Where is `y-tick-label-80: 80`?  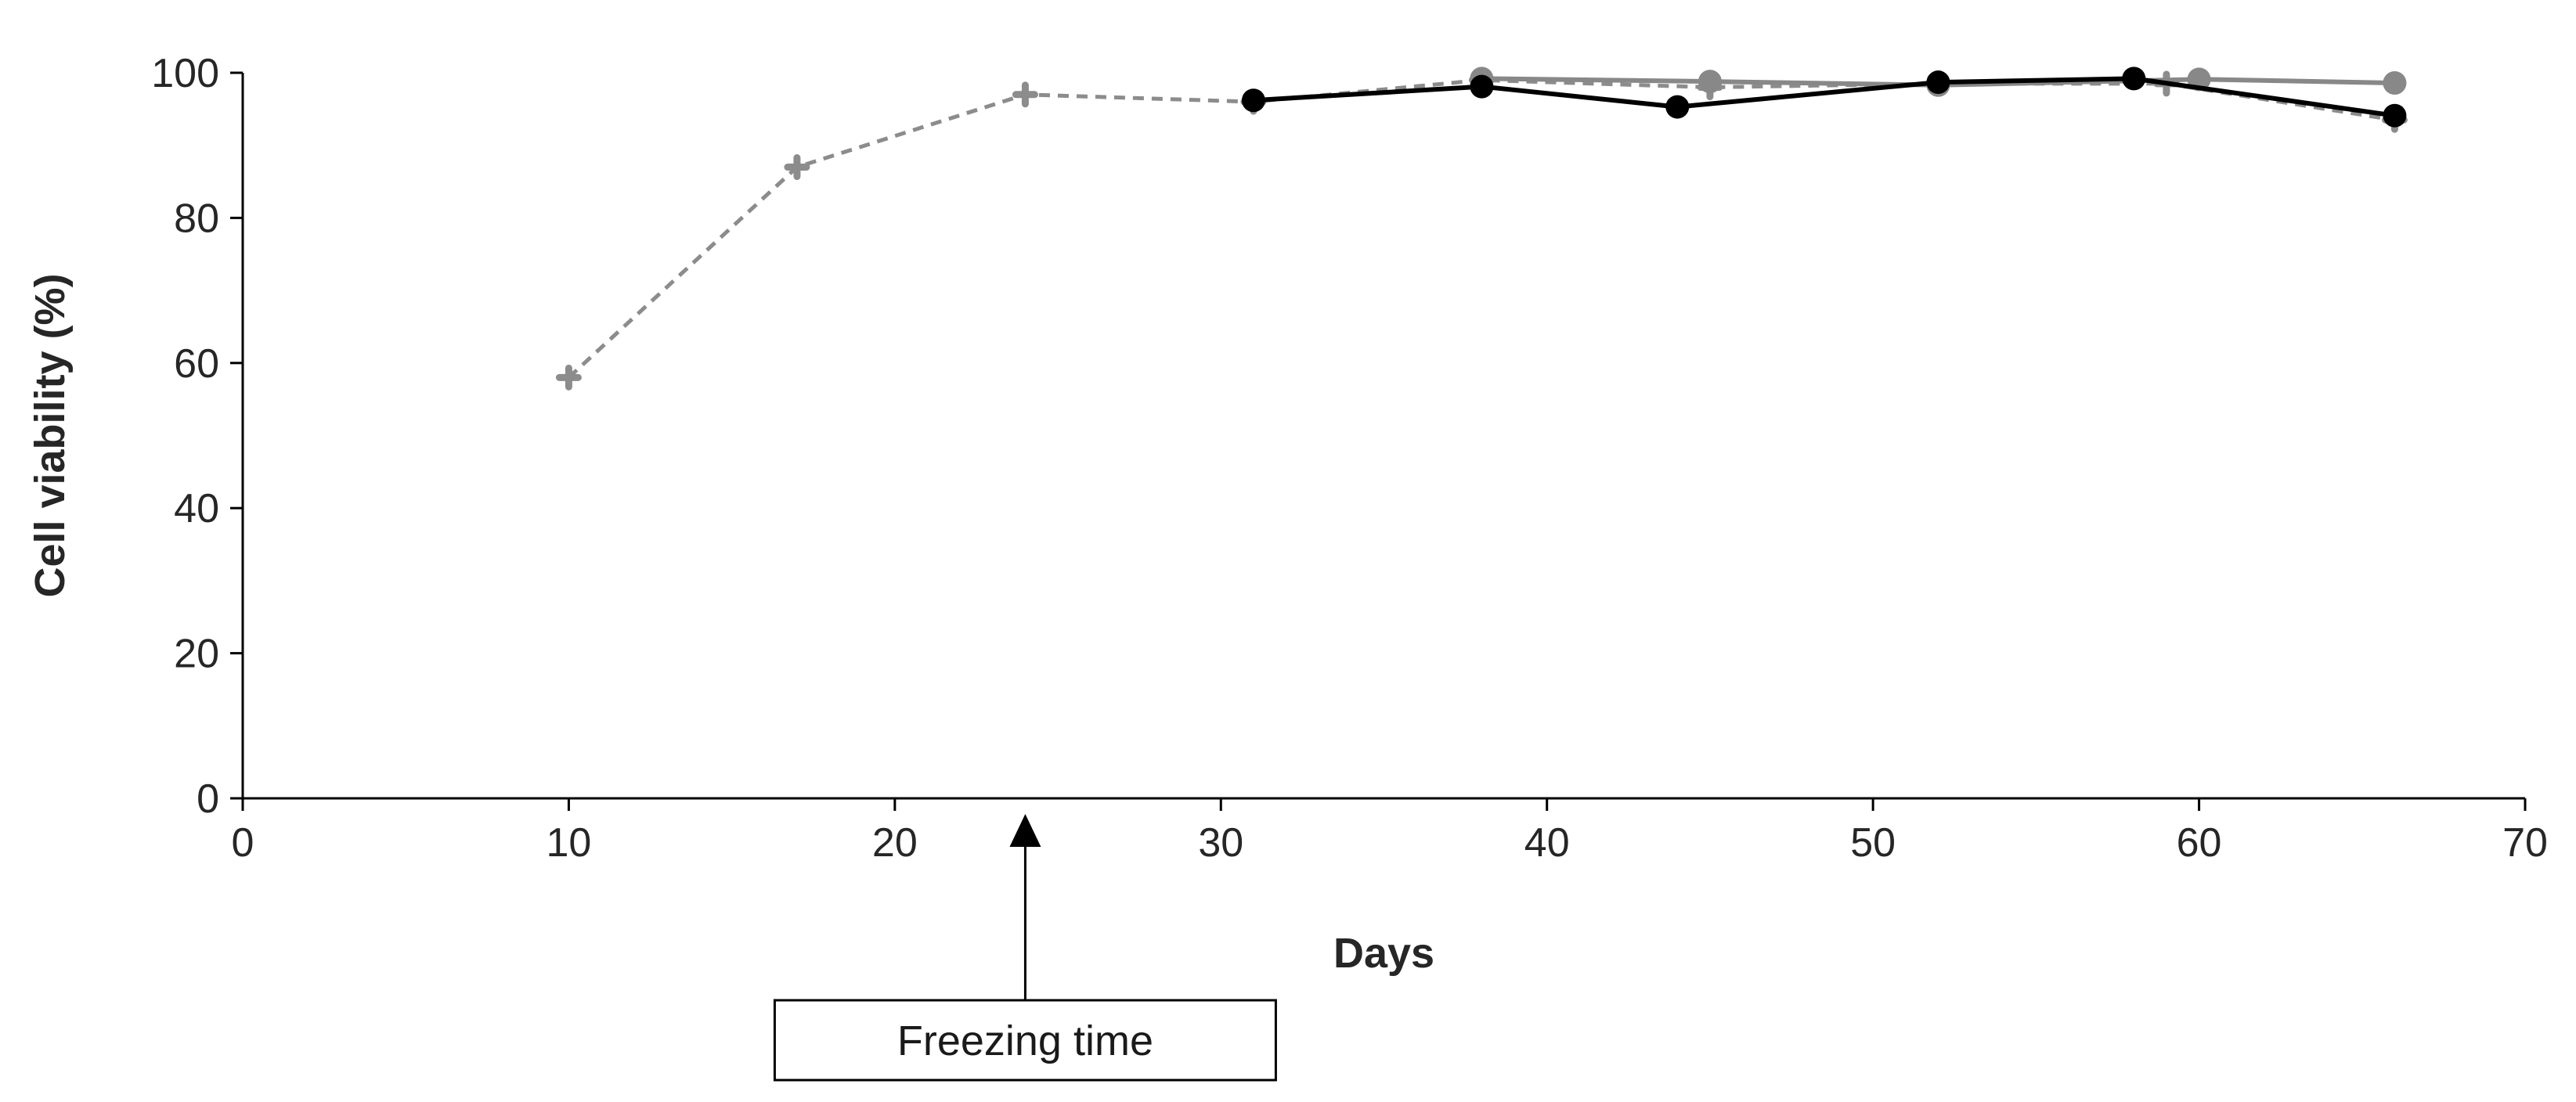 y-tick-label-80: 80 is located at coordinates (196, 218).